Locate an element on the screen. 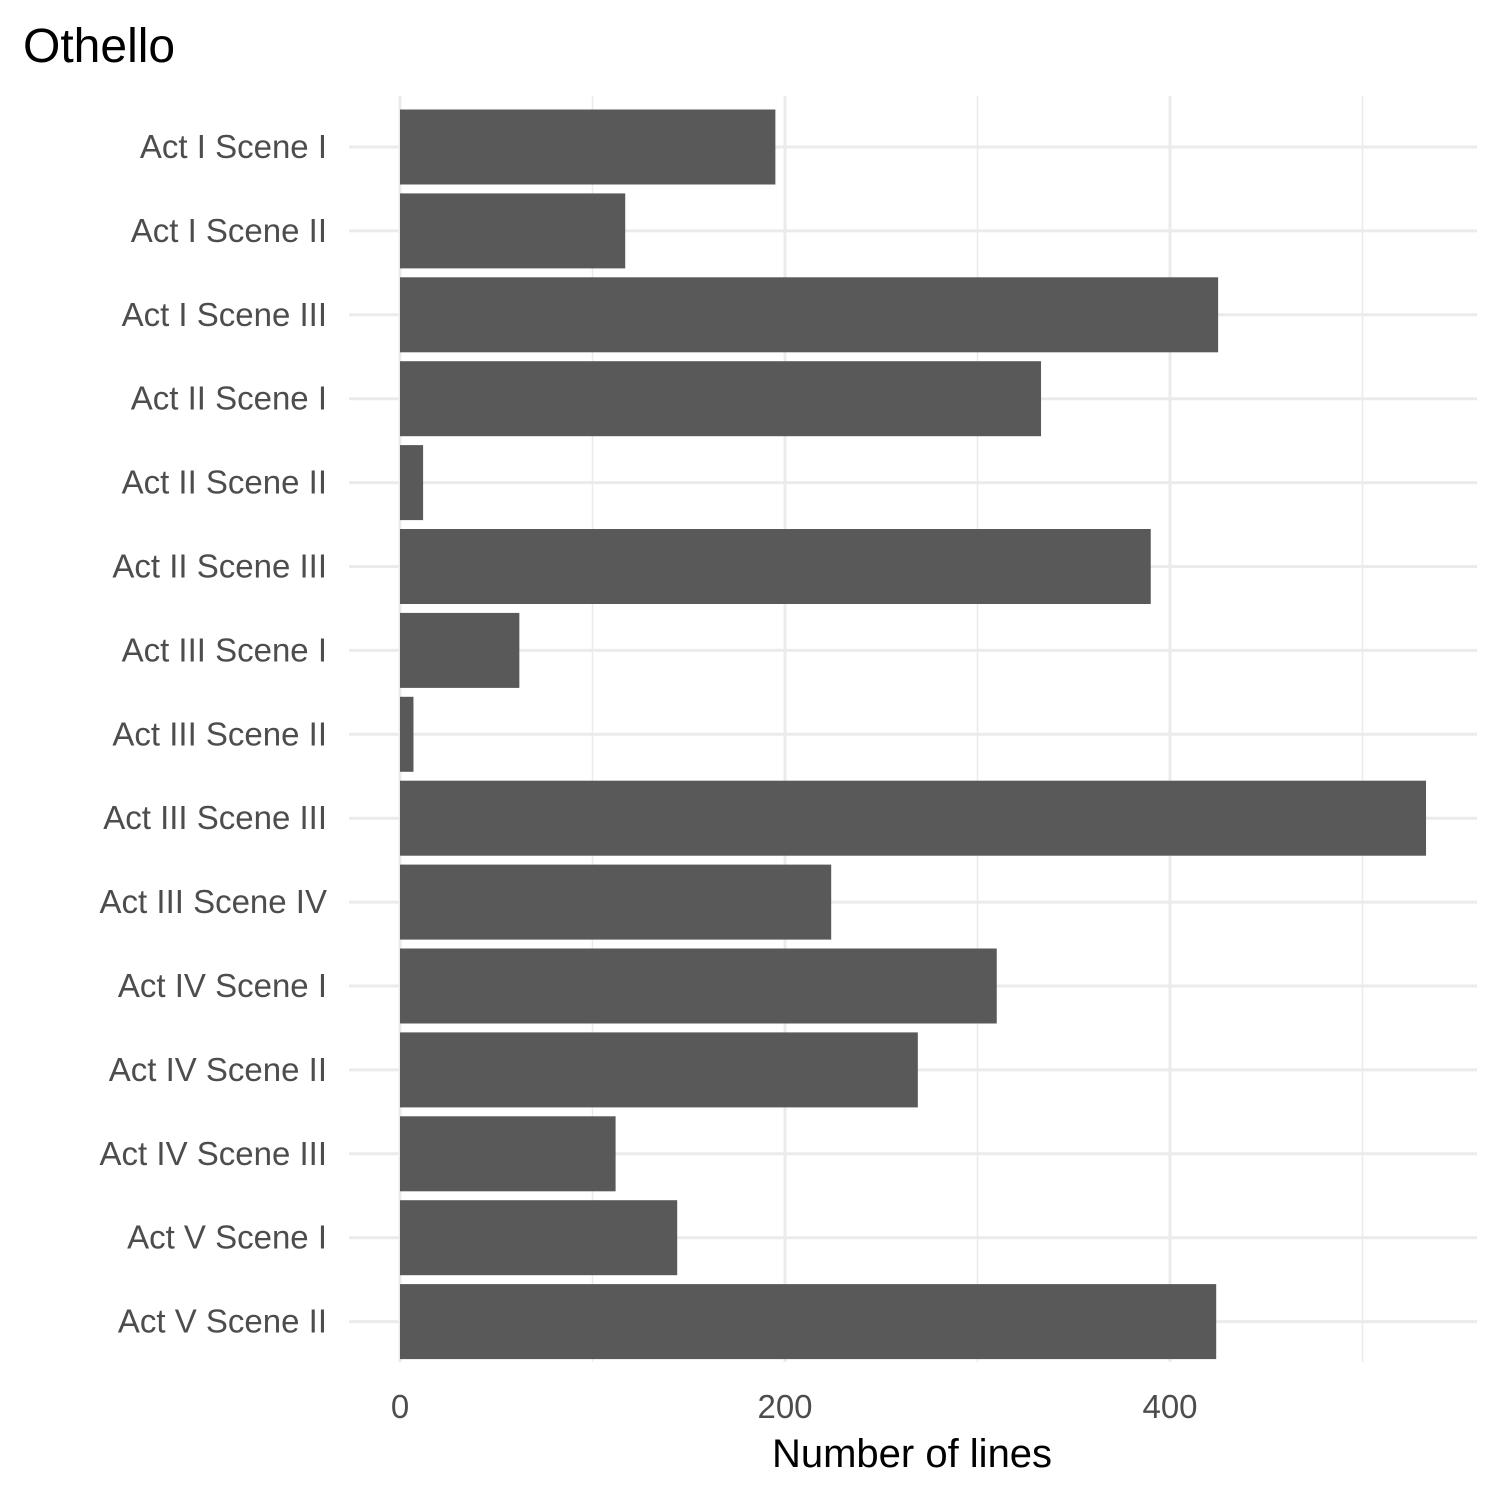 The image size is (1500, 1500). y-tick-label: Act III Scene IV is located at coordinates (213, 901).